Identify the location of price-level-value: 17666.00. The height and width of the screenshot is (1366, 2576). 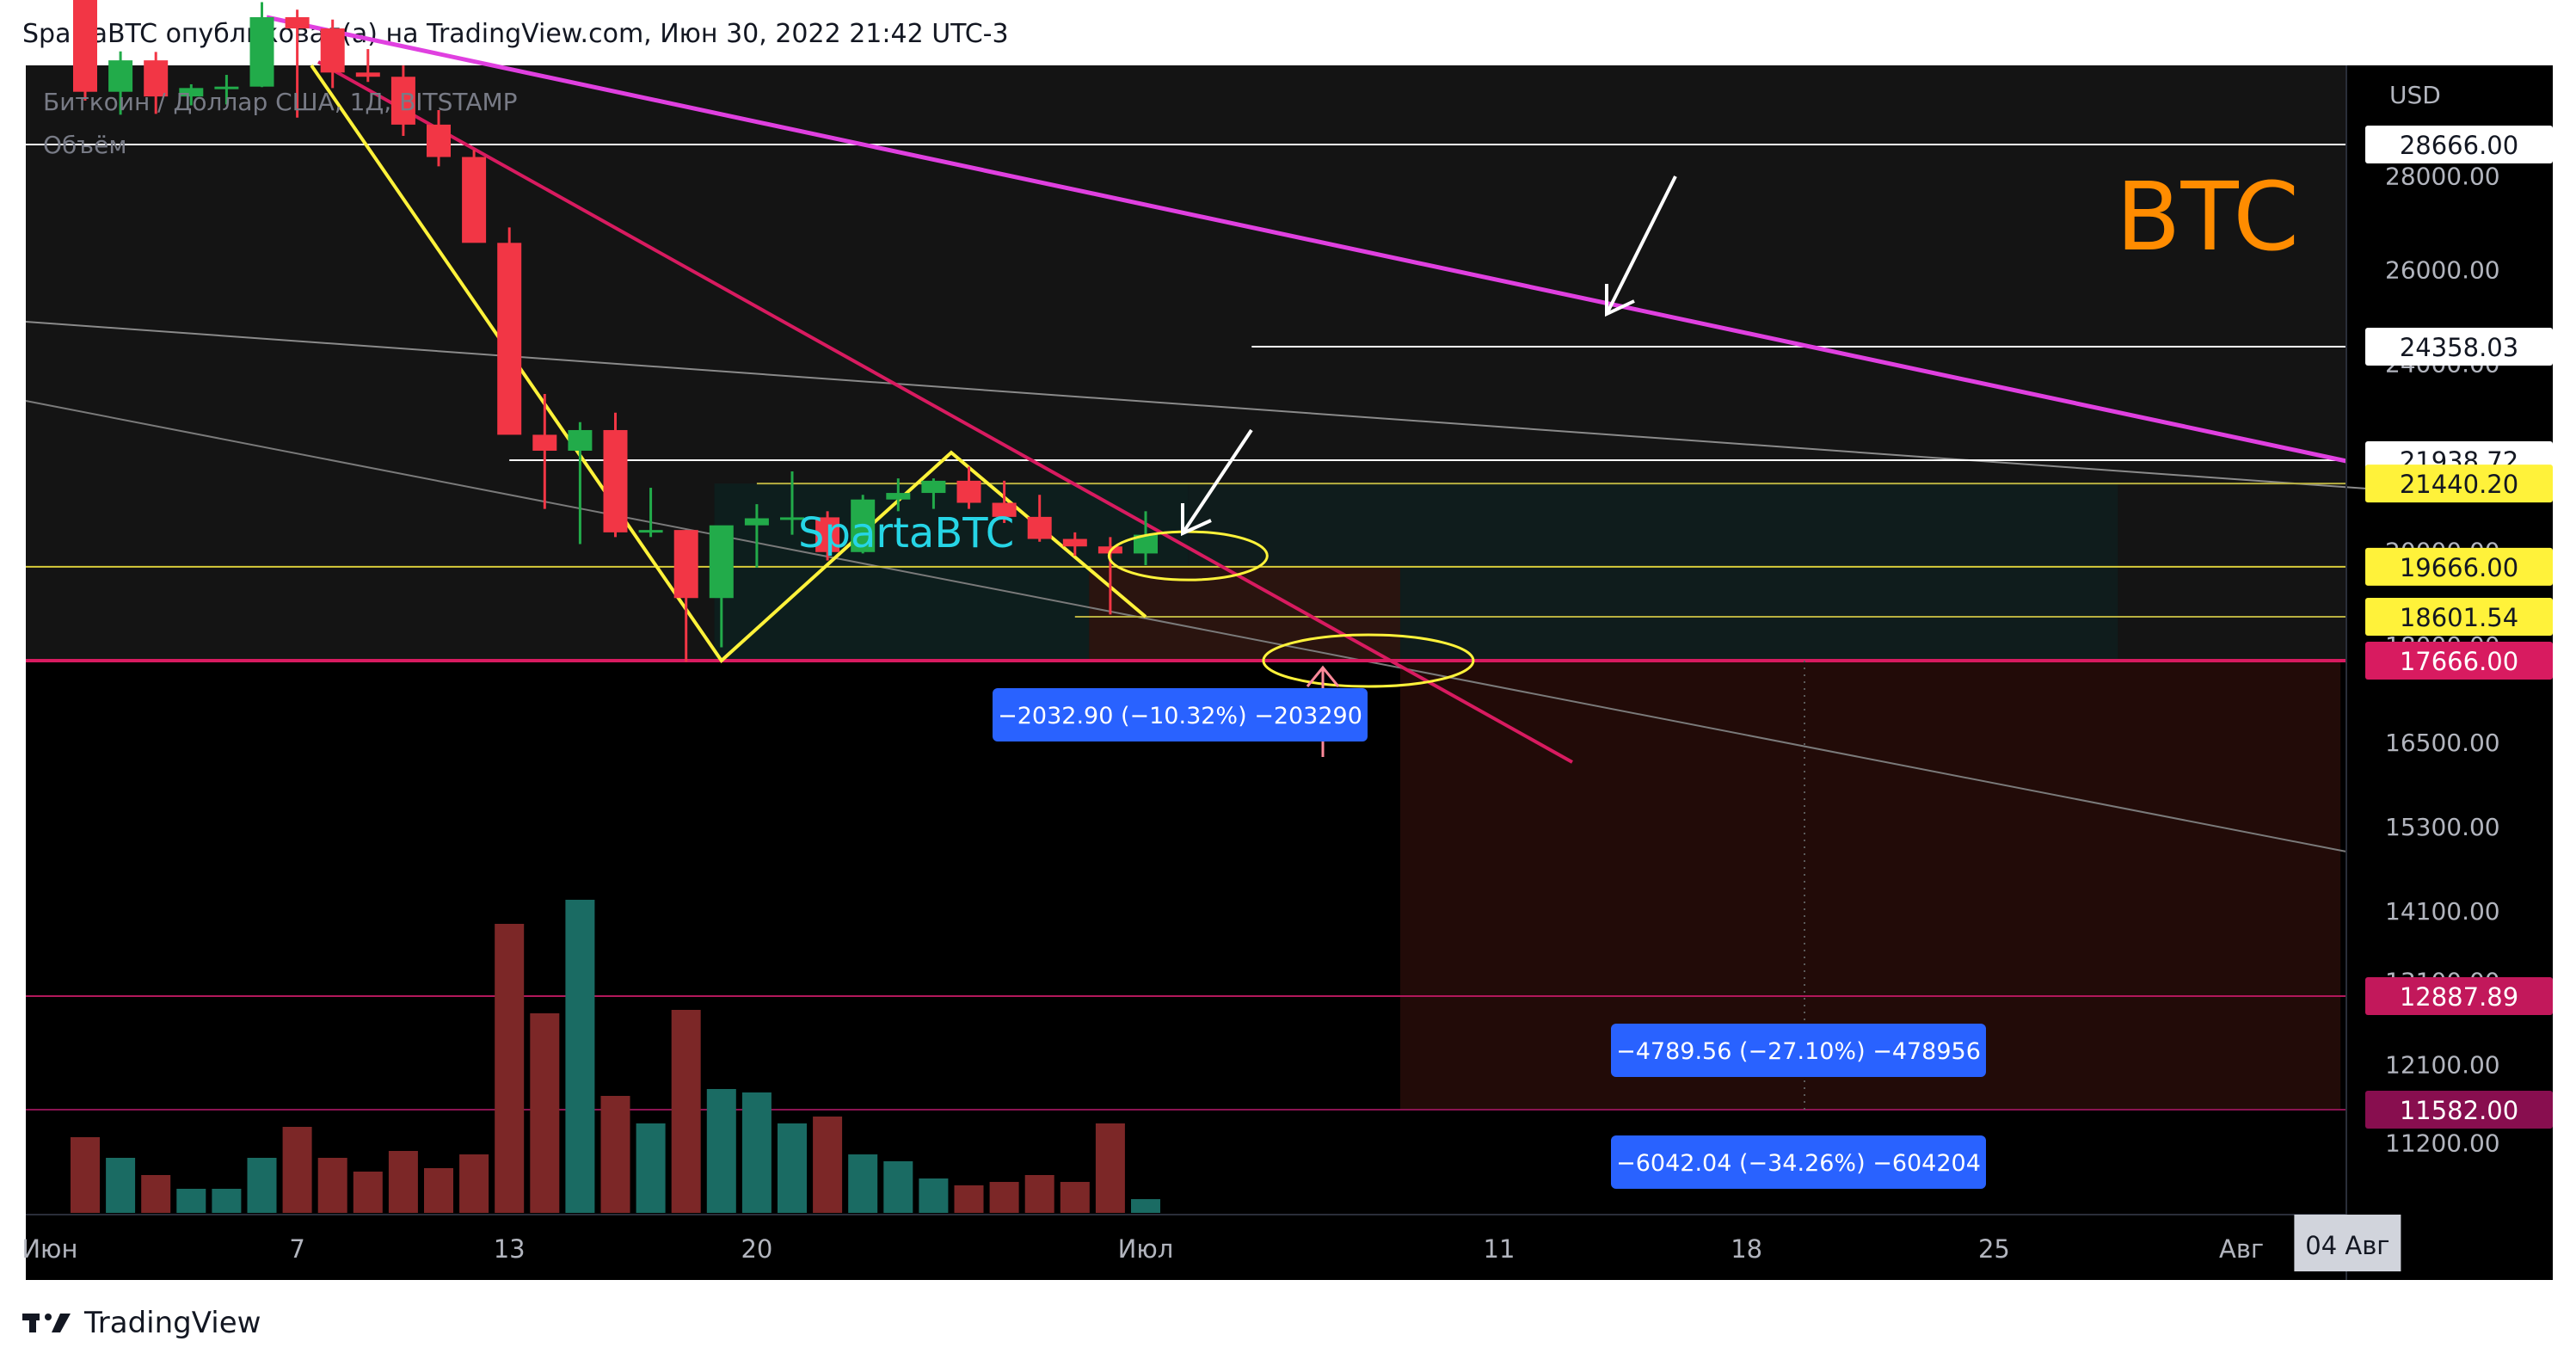
(2459, 662).